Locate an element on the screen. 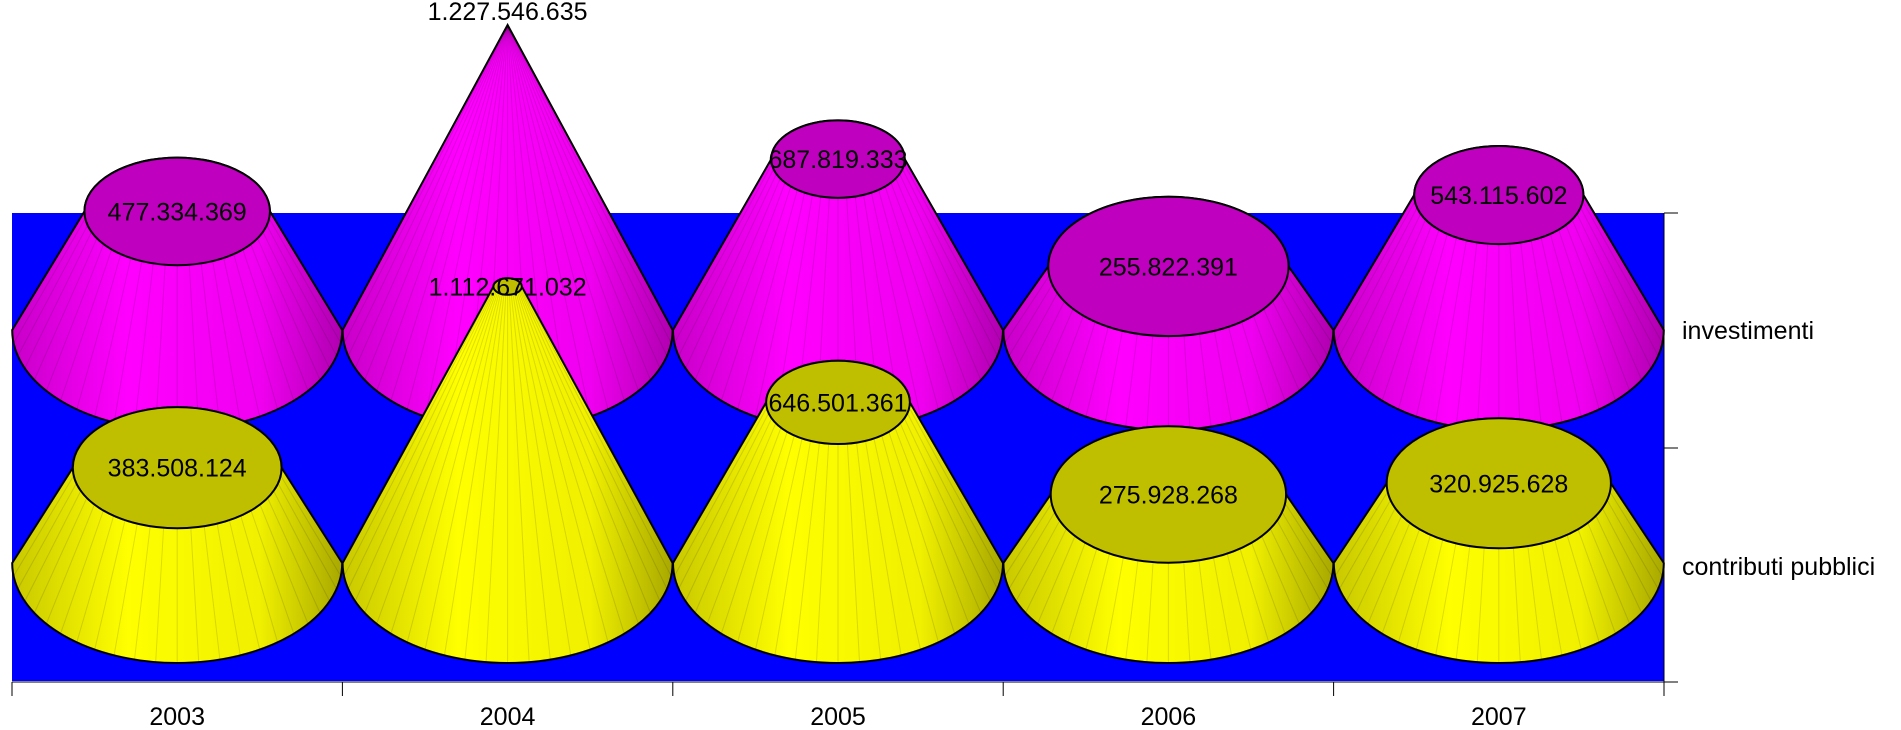  value-label: 1.112.671.032 is located at coordinates (508, 288).